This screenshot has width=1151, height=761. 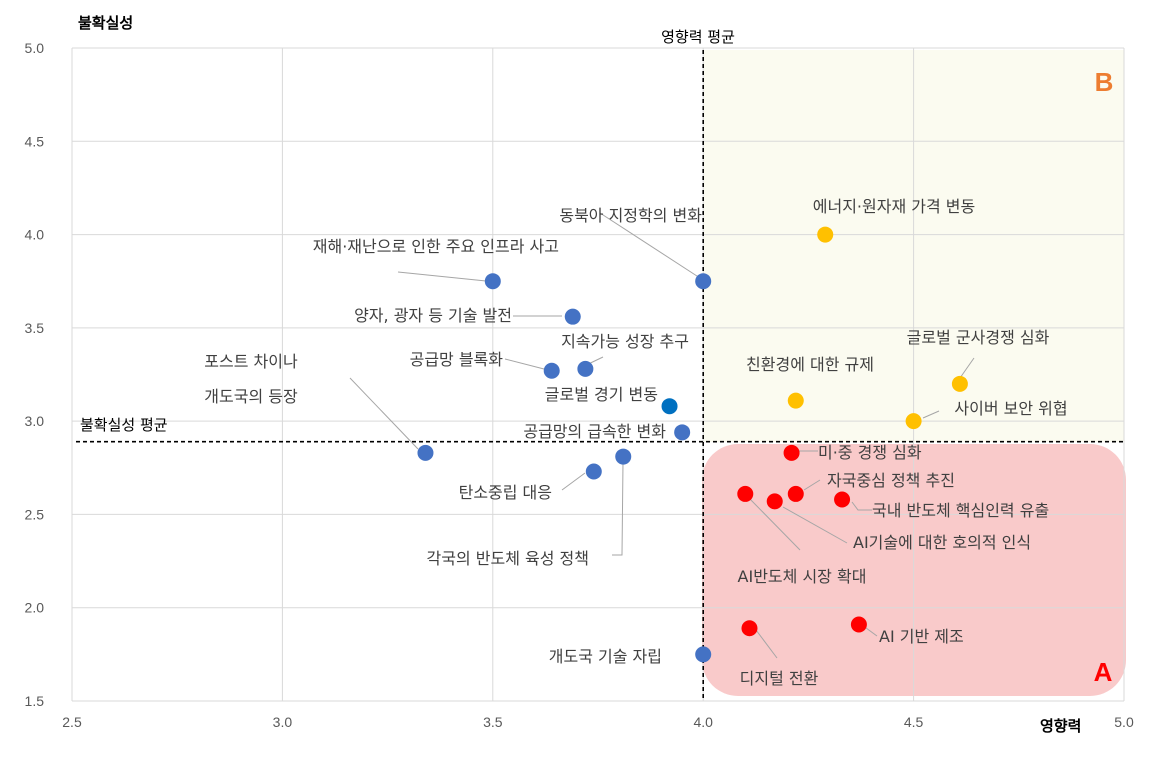 I want to click on data-label: 양자, 광자 등 기술 발전, so click(x=433, y=315).